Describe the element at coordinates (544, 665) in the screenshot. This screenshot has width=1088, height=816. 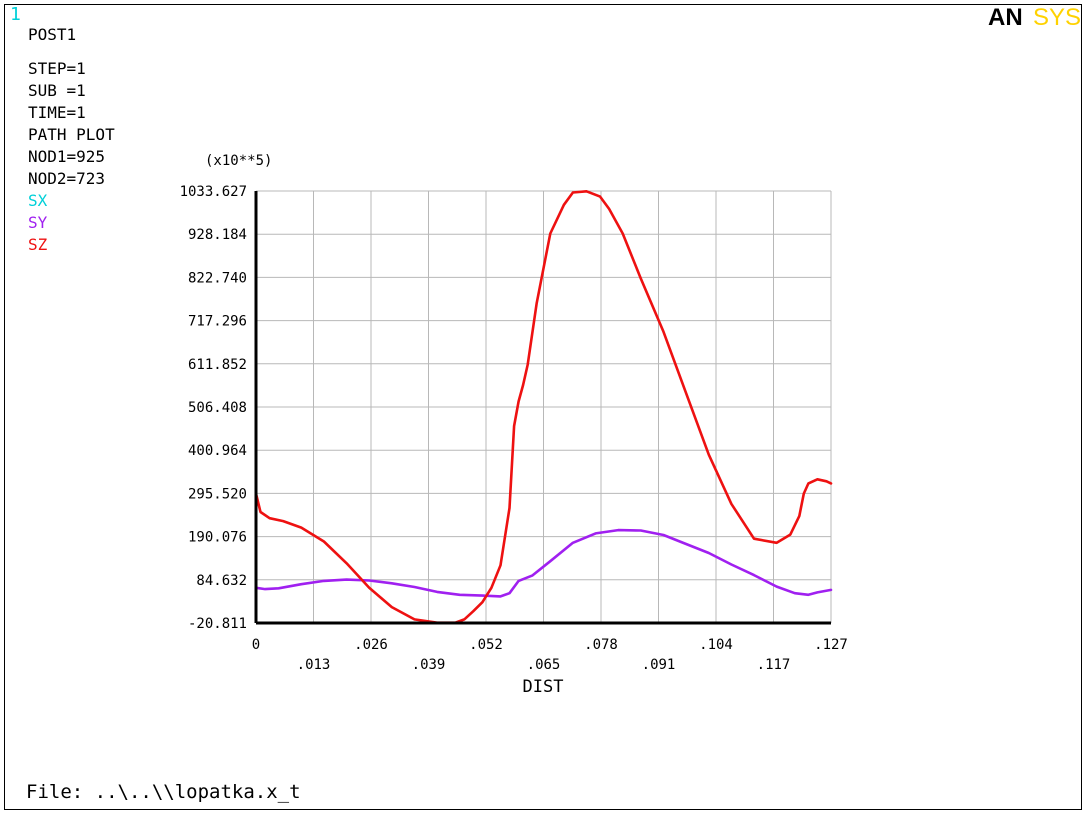
I see `x-tick-label: .065` at that location.